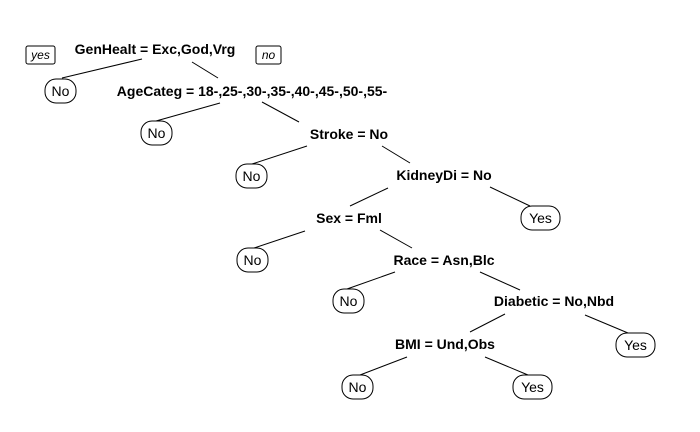  What do you see at coordinates (280, 112) in the screenshot?
I see `edge-age-stroke` at bounding box center [280, 112].